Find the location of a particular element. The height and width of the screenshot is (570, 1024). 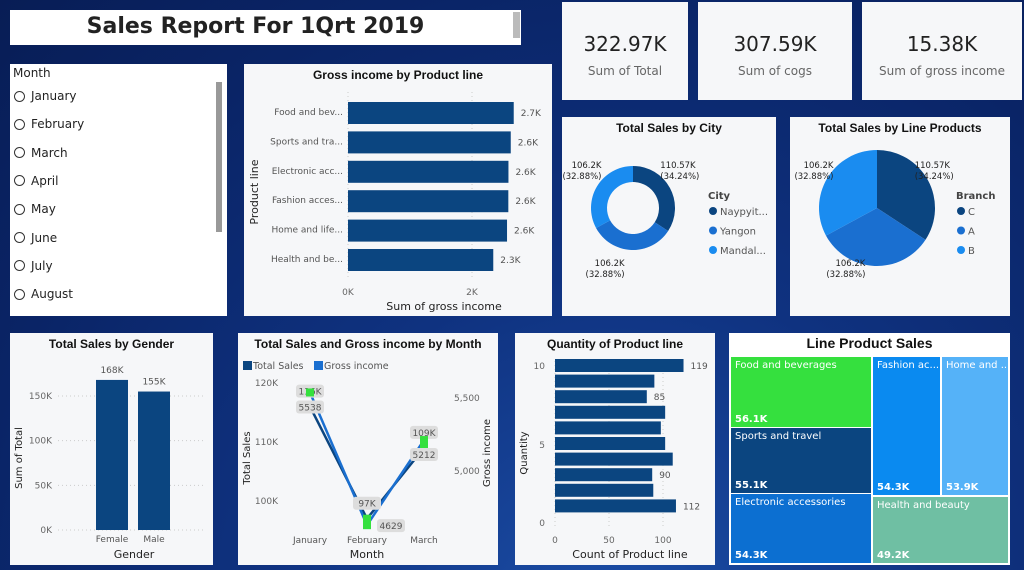

data-label: 85 is located at coordinates (659, 398).